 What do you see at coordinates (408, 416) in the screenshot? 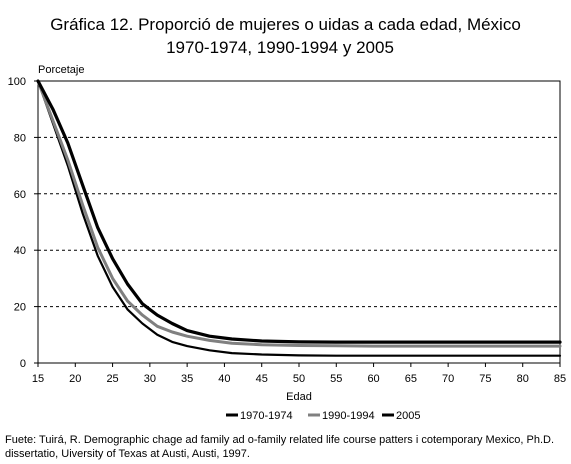
I see `legend-label-2005: 2005` at bounding box center [408, 416].